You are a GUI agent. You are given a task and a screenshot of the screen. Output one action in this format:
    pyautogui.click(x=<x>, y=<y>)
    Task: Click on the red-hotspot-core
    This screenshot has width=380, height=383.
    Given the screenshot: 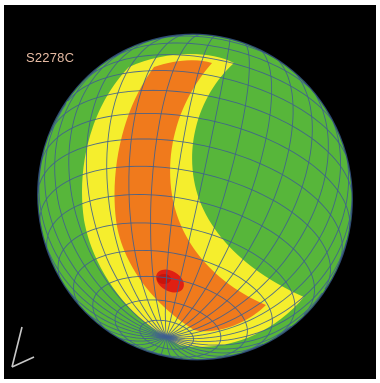 What is the action you would take?
    pyautogui.click(x=164, y=279)
    